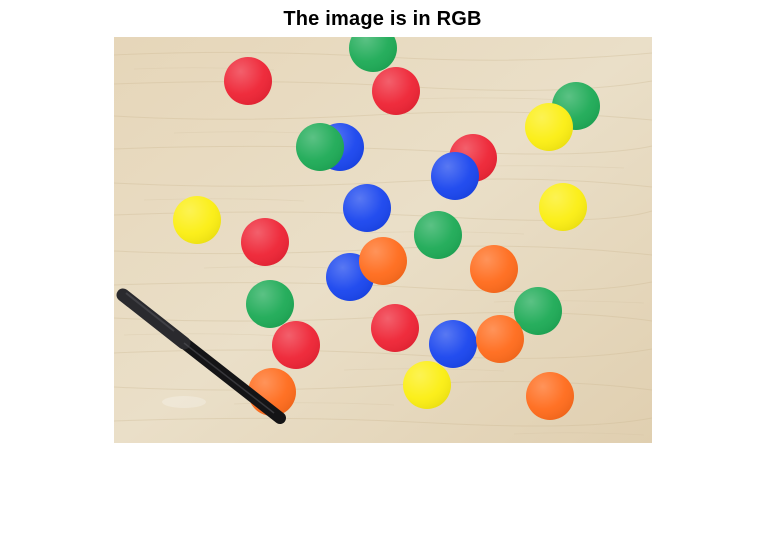 The image size is (765, 542). What do you see at coordinates (184, 402) in the screenshot?
I see `table-smudge` at bounding box center [184, 402].